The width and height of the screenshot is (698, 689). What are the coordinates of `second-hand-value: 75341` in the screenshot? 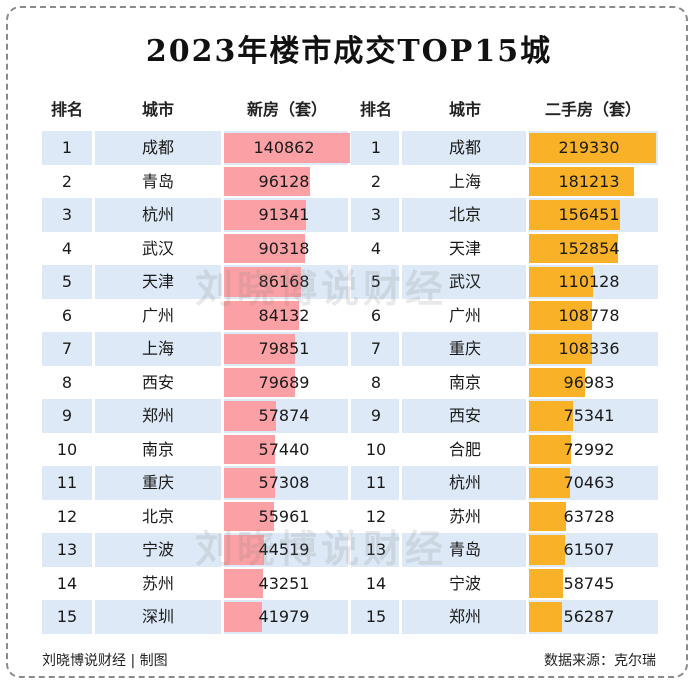 It's located at (589, 415).